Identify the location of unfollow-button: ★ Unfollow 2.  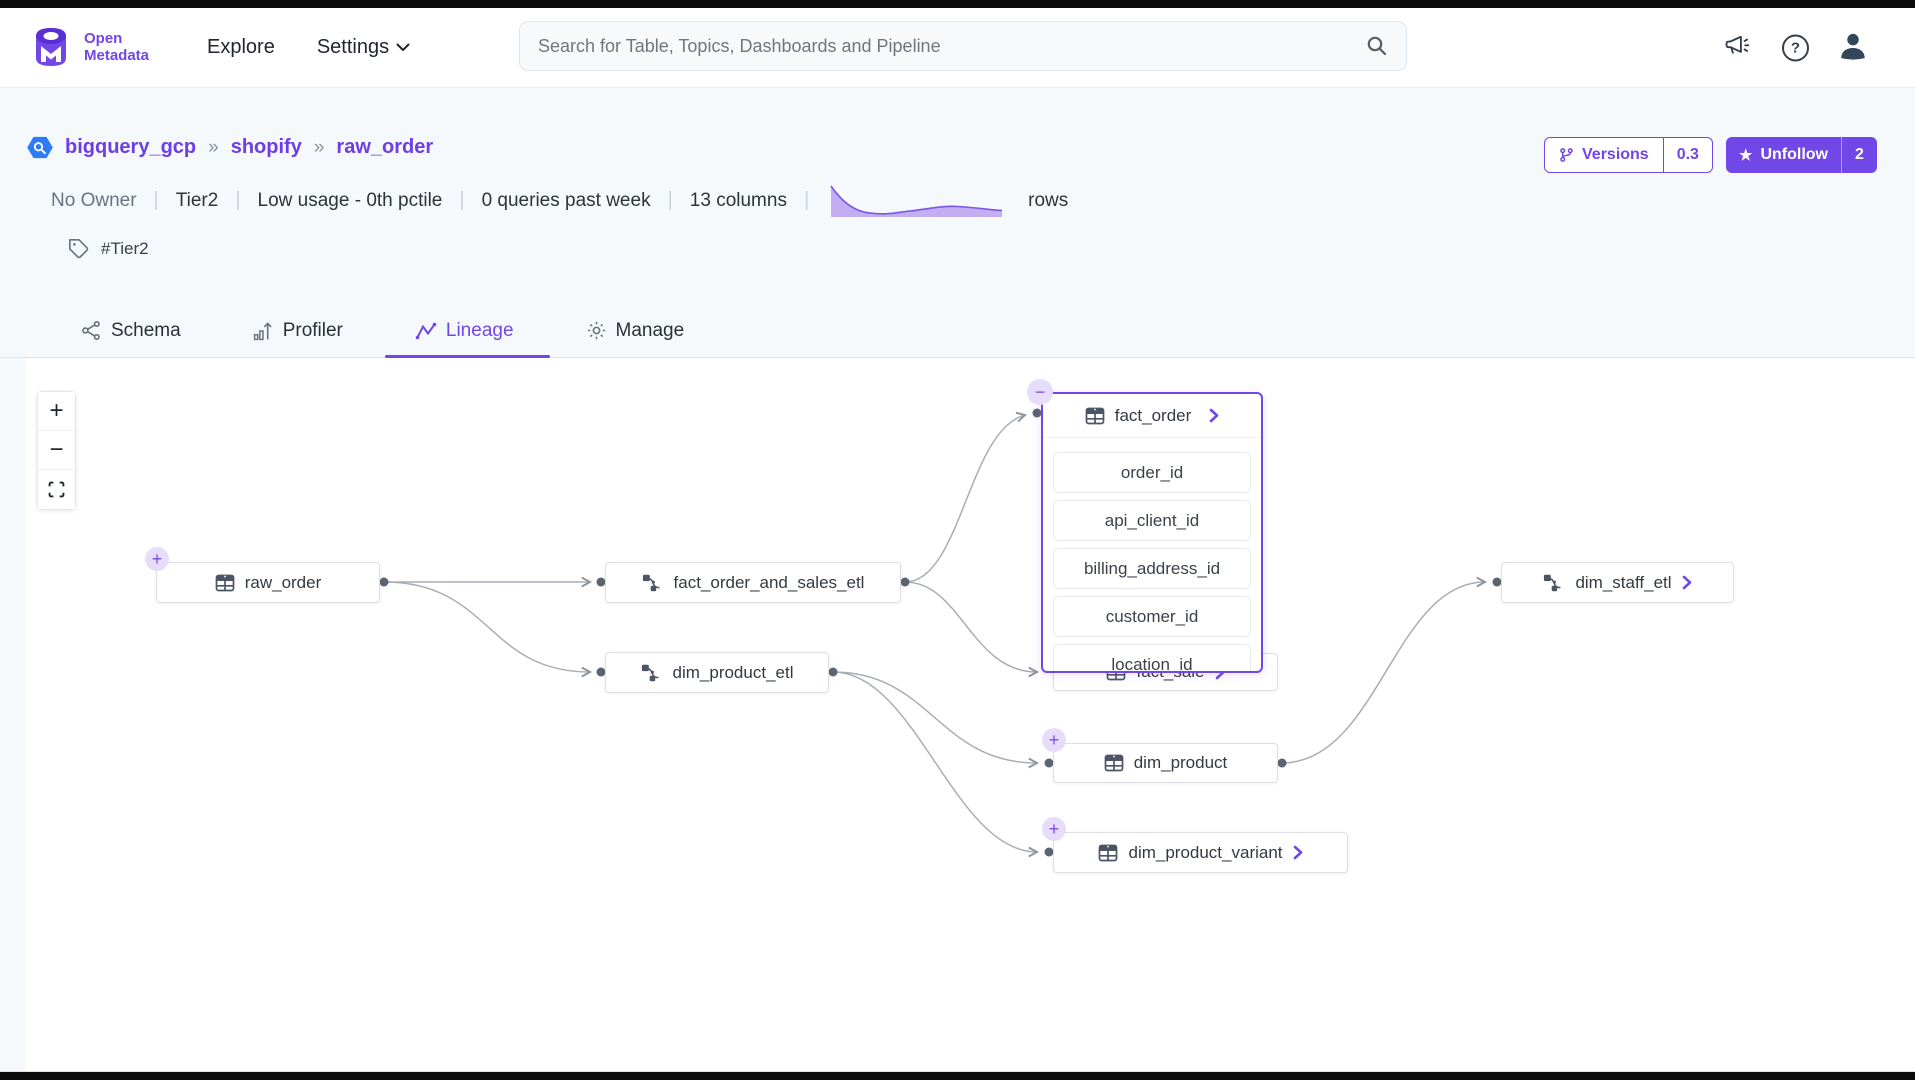
(1801, 155).